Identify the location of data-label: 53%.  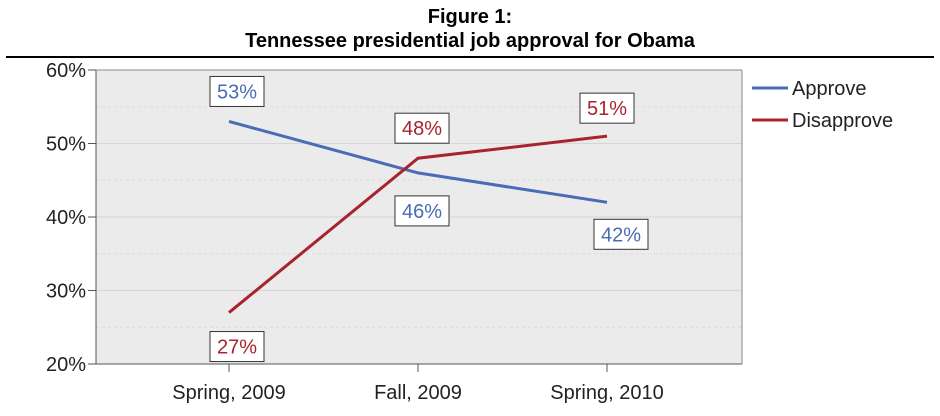
(237, 91).